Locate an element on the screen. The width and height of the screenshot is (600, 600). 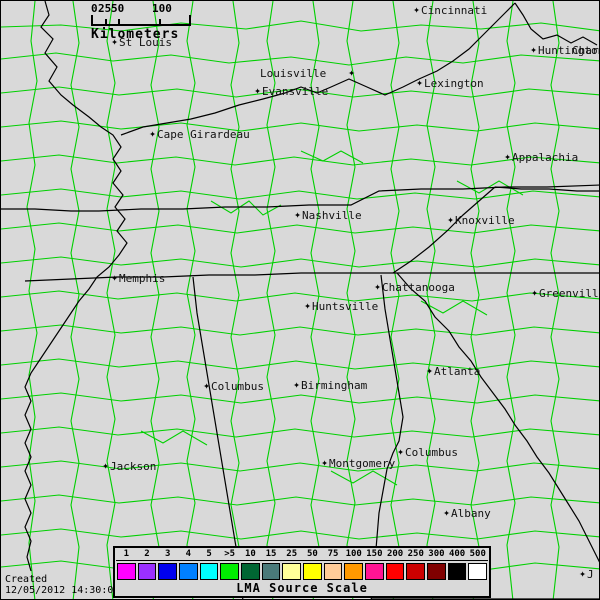
created-stamp: Created 12/05/2012 14:30:01 is located at coordinates (62, 585).